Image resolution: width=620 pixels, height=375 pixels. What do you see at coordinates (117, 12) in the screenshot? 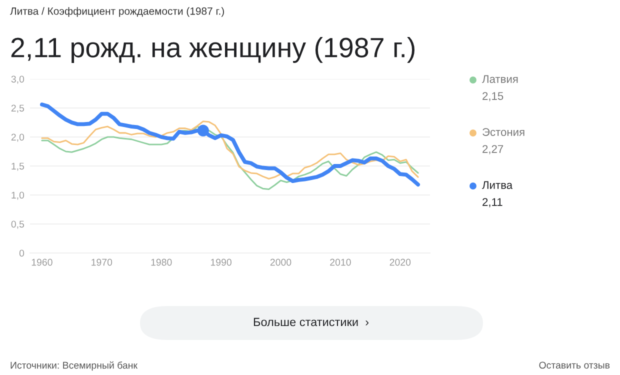
I see `text: Литва / Коэффициент рождаемости (1987 г.)` at bounding box center [117, 12].